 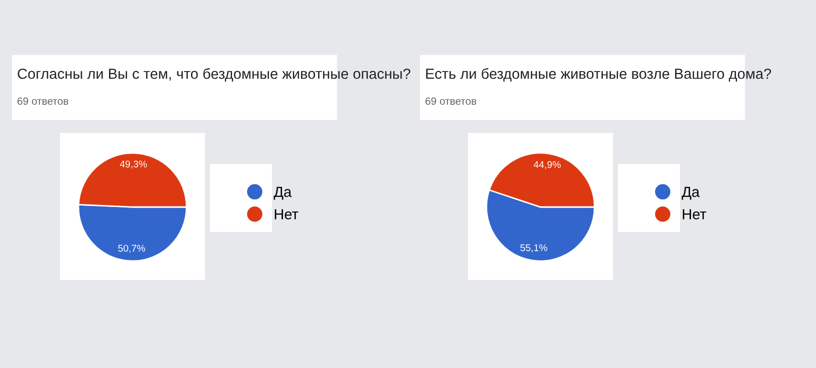 I want to click on chart-title: Есть ли бездомные животные возле Вашего дома?, so click(x=599, y=75).